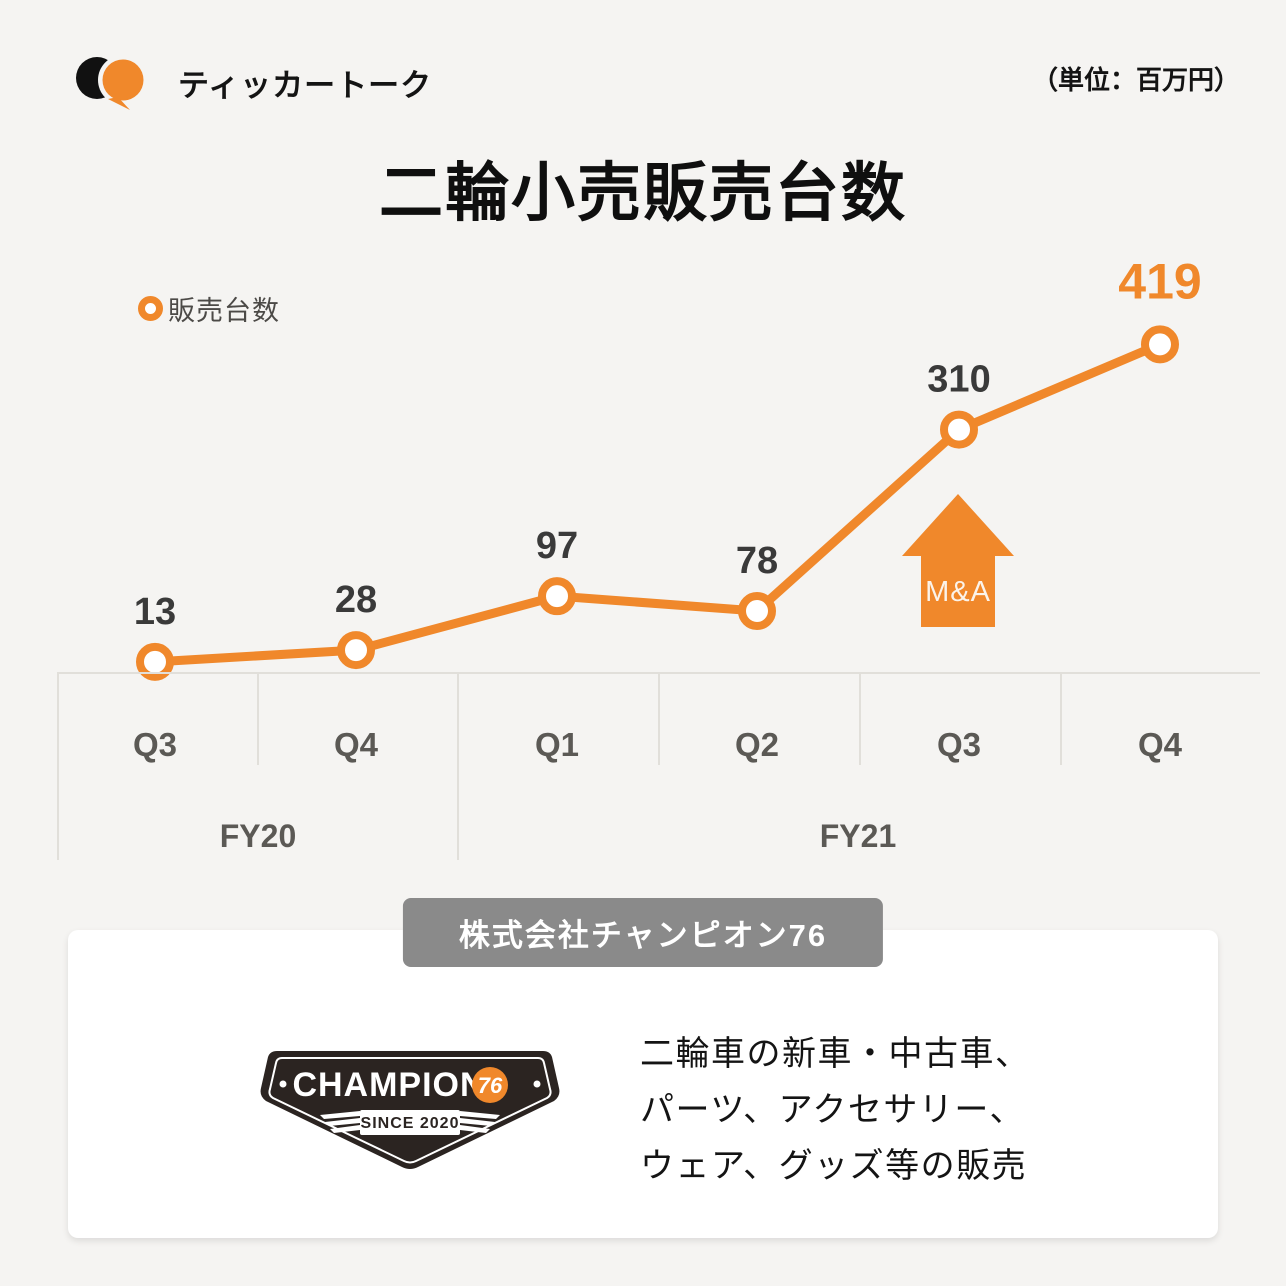  Describe the element at coordinates (757, 744) in the screenshot. I see `x-tick-q2-fy21: Q2` at that location.